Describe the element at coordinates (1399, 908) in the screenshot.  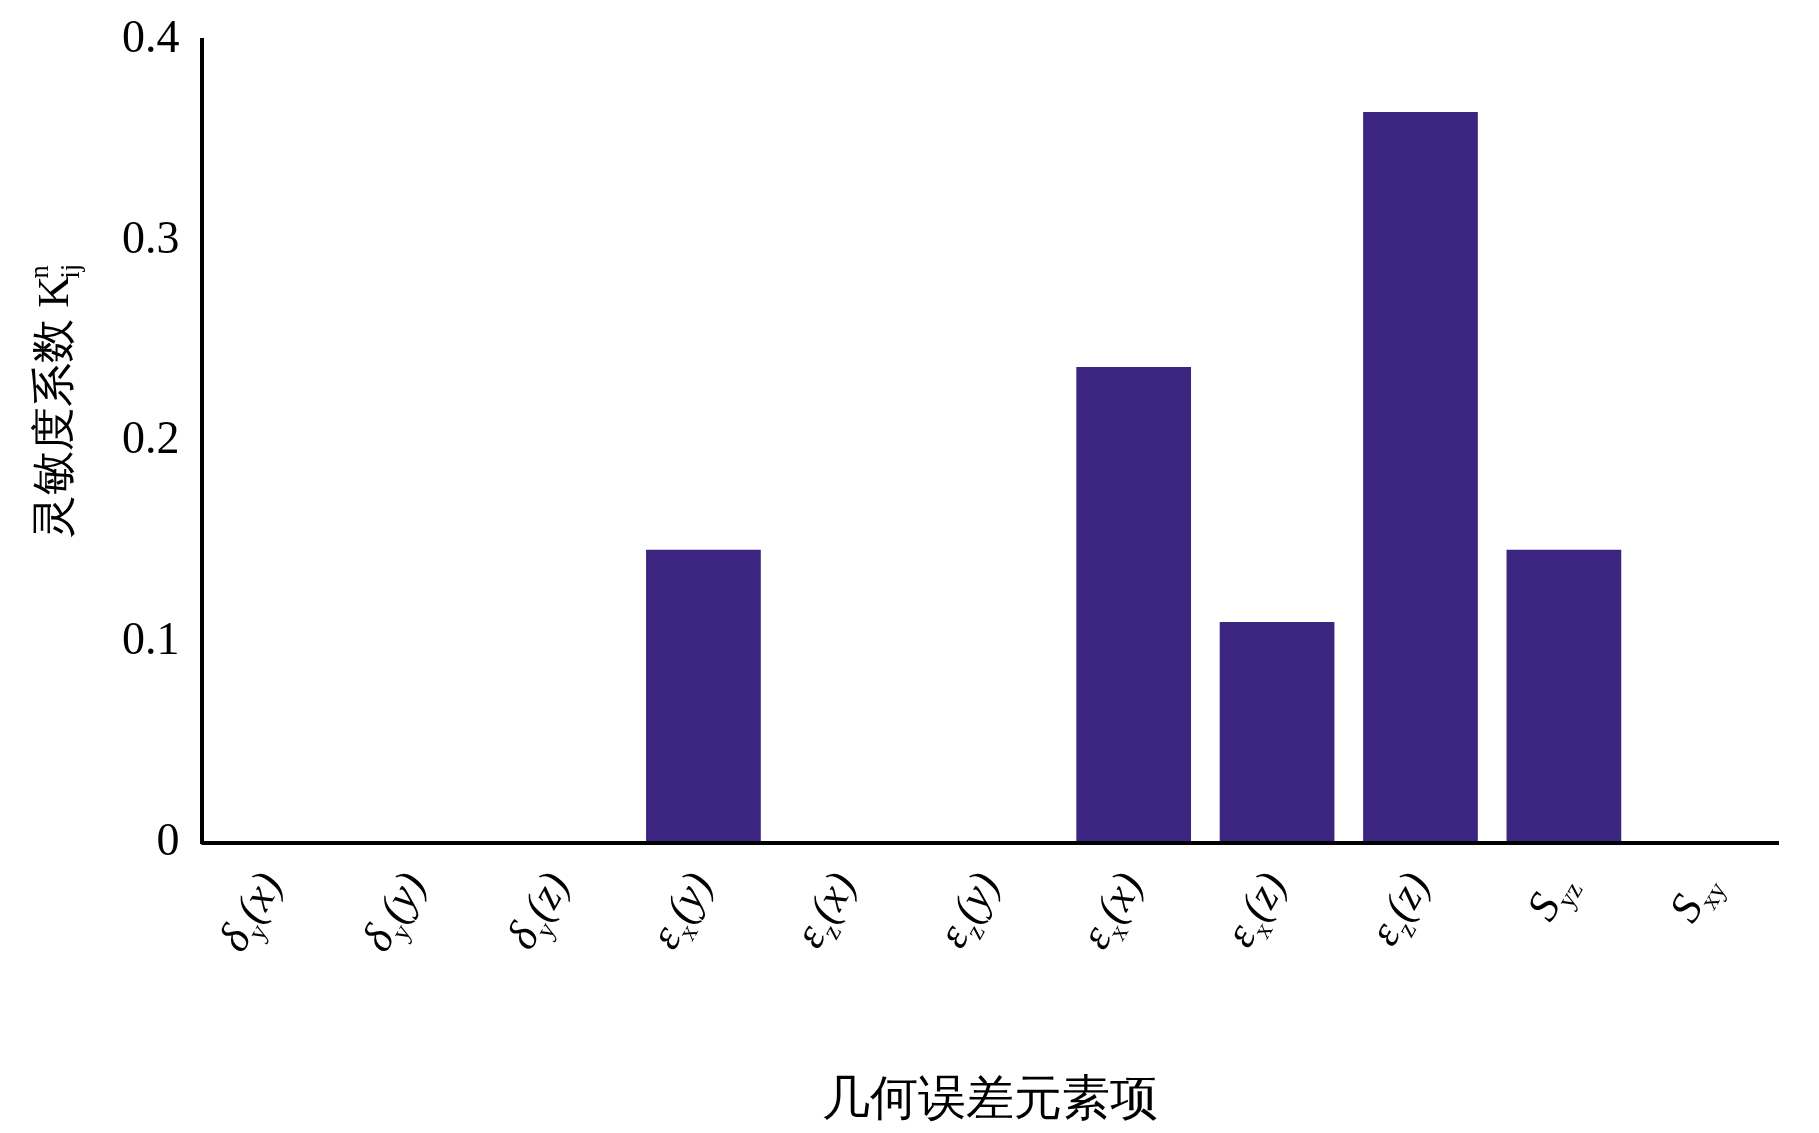
I see `x-tick-label: εz(z)` at that location.